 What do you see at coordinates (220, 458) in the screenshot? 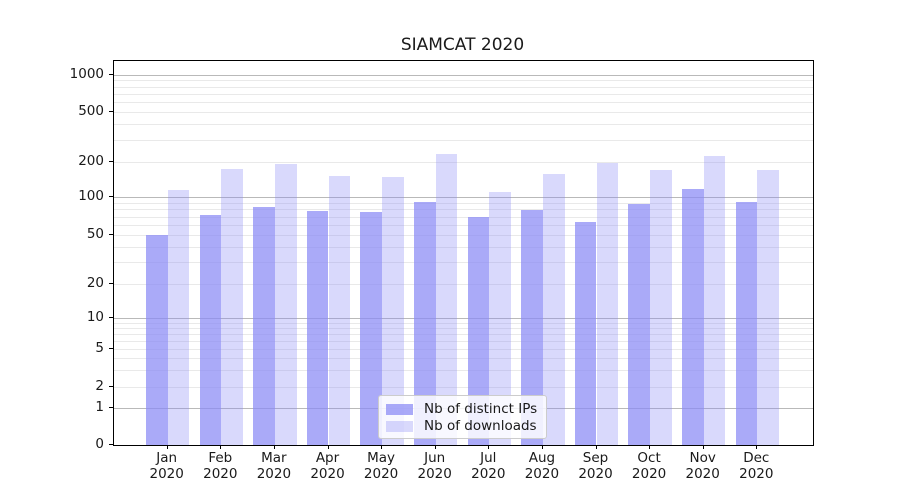
I see `x-tick-month: Feb` at bounding box center [220, 458].